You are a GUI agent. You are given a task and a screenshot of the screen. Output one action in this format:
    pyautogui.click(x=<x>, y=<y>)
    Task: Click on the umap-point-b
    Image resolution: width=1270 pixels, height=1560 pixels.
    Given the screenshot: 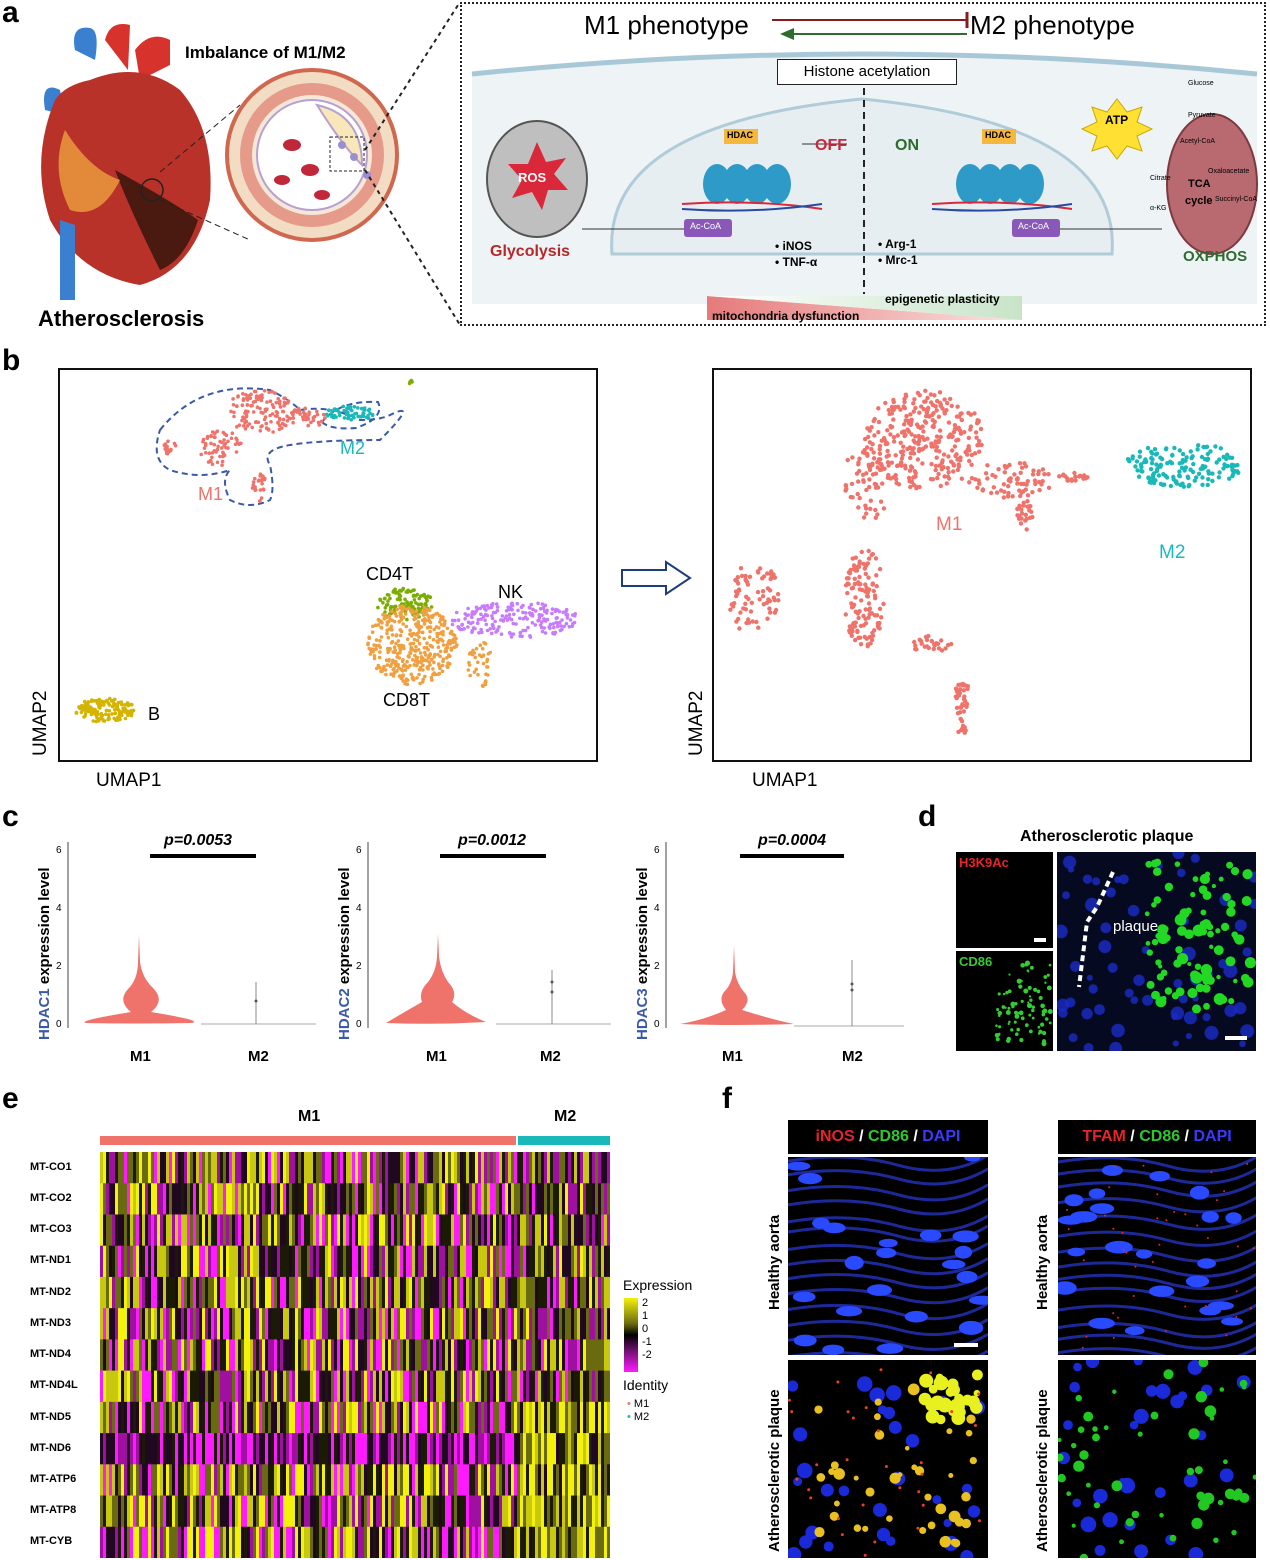 What is the action you would take?
    pyautogui.click(x=109, y=705)
    